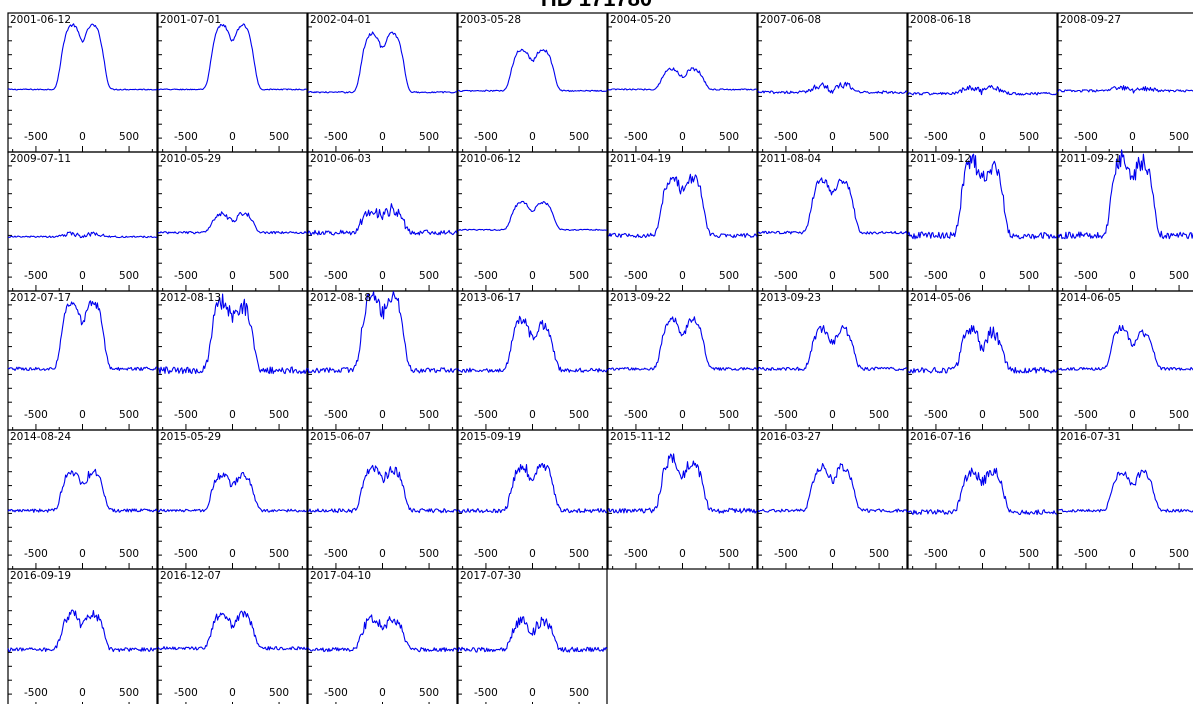 The width and height of the screenshot is (1193, 704). Describe the element at coordinates (382, 221) in the screenshot. I see `panel-2010-06-03: 2010-06-03 -500 0 500` at that location.